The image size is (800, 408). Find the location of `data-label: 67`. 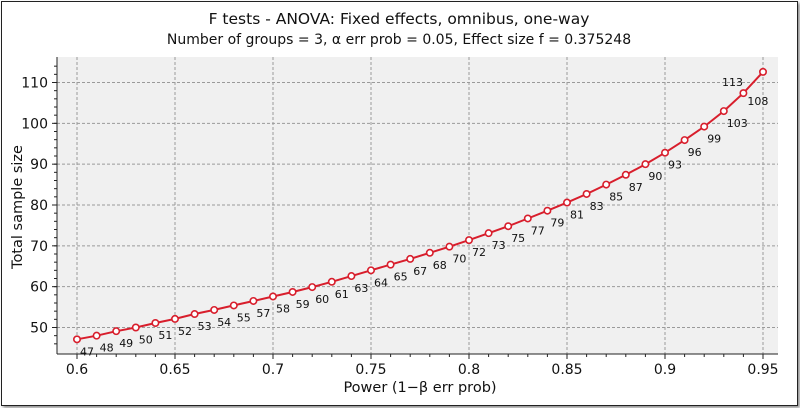

data-label: 67 is located at coordinates (420, 271).